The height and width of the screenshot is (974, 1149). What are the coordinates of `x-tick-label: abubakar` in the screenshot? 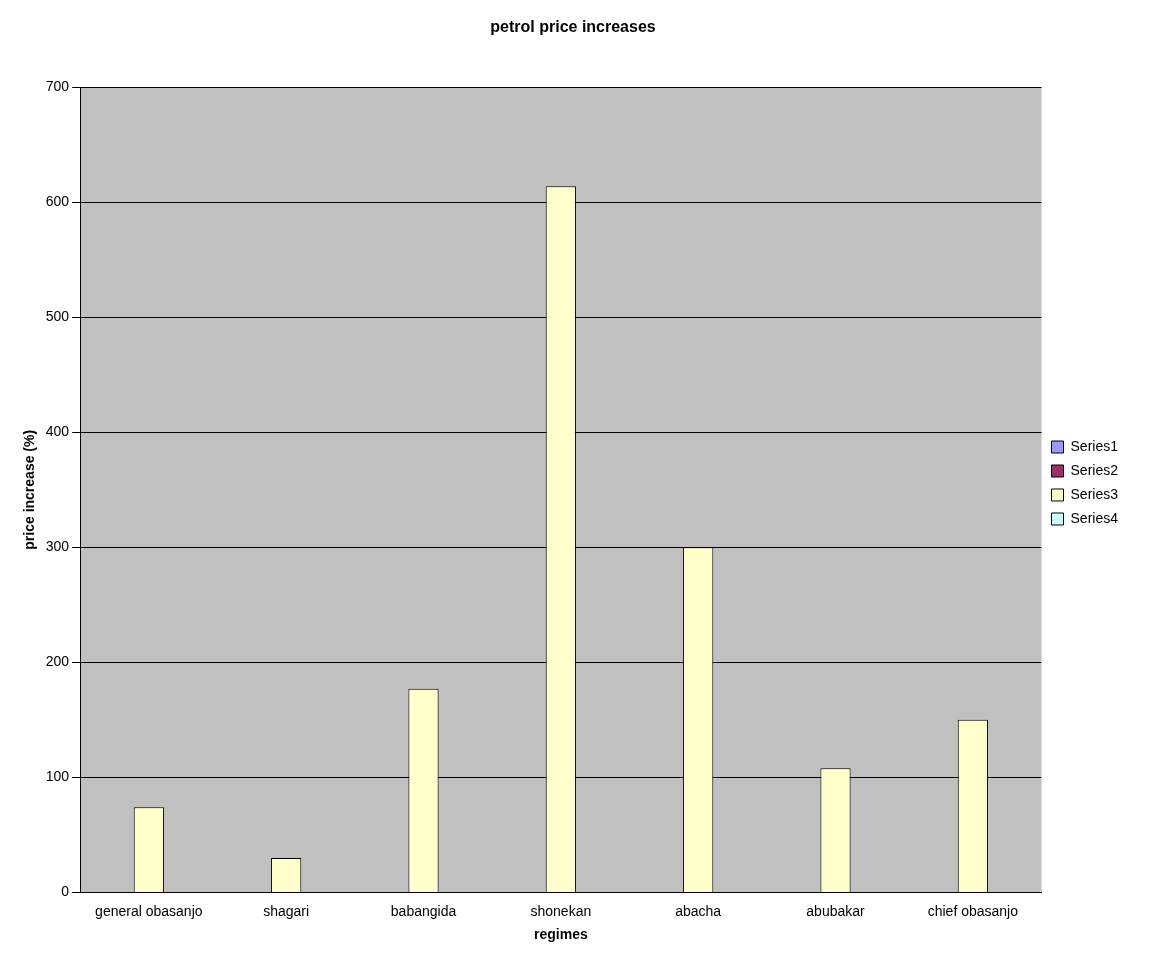 It's located at (836, 910).